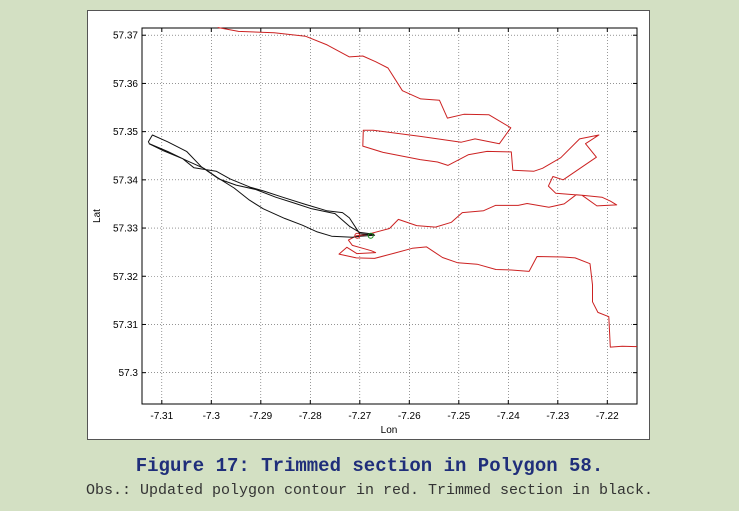 The height and width of the screenshot is (511, 739). I want to click on x-tick-label: -7.28, so click(310, 416).